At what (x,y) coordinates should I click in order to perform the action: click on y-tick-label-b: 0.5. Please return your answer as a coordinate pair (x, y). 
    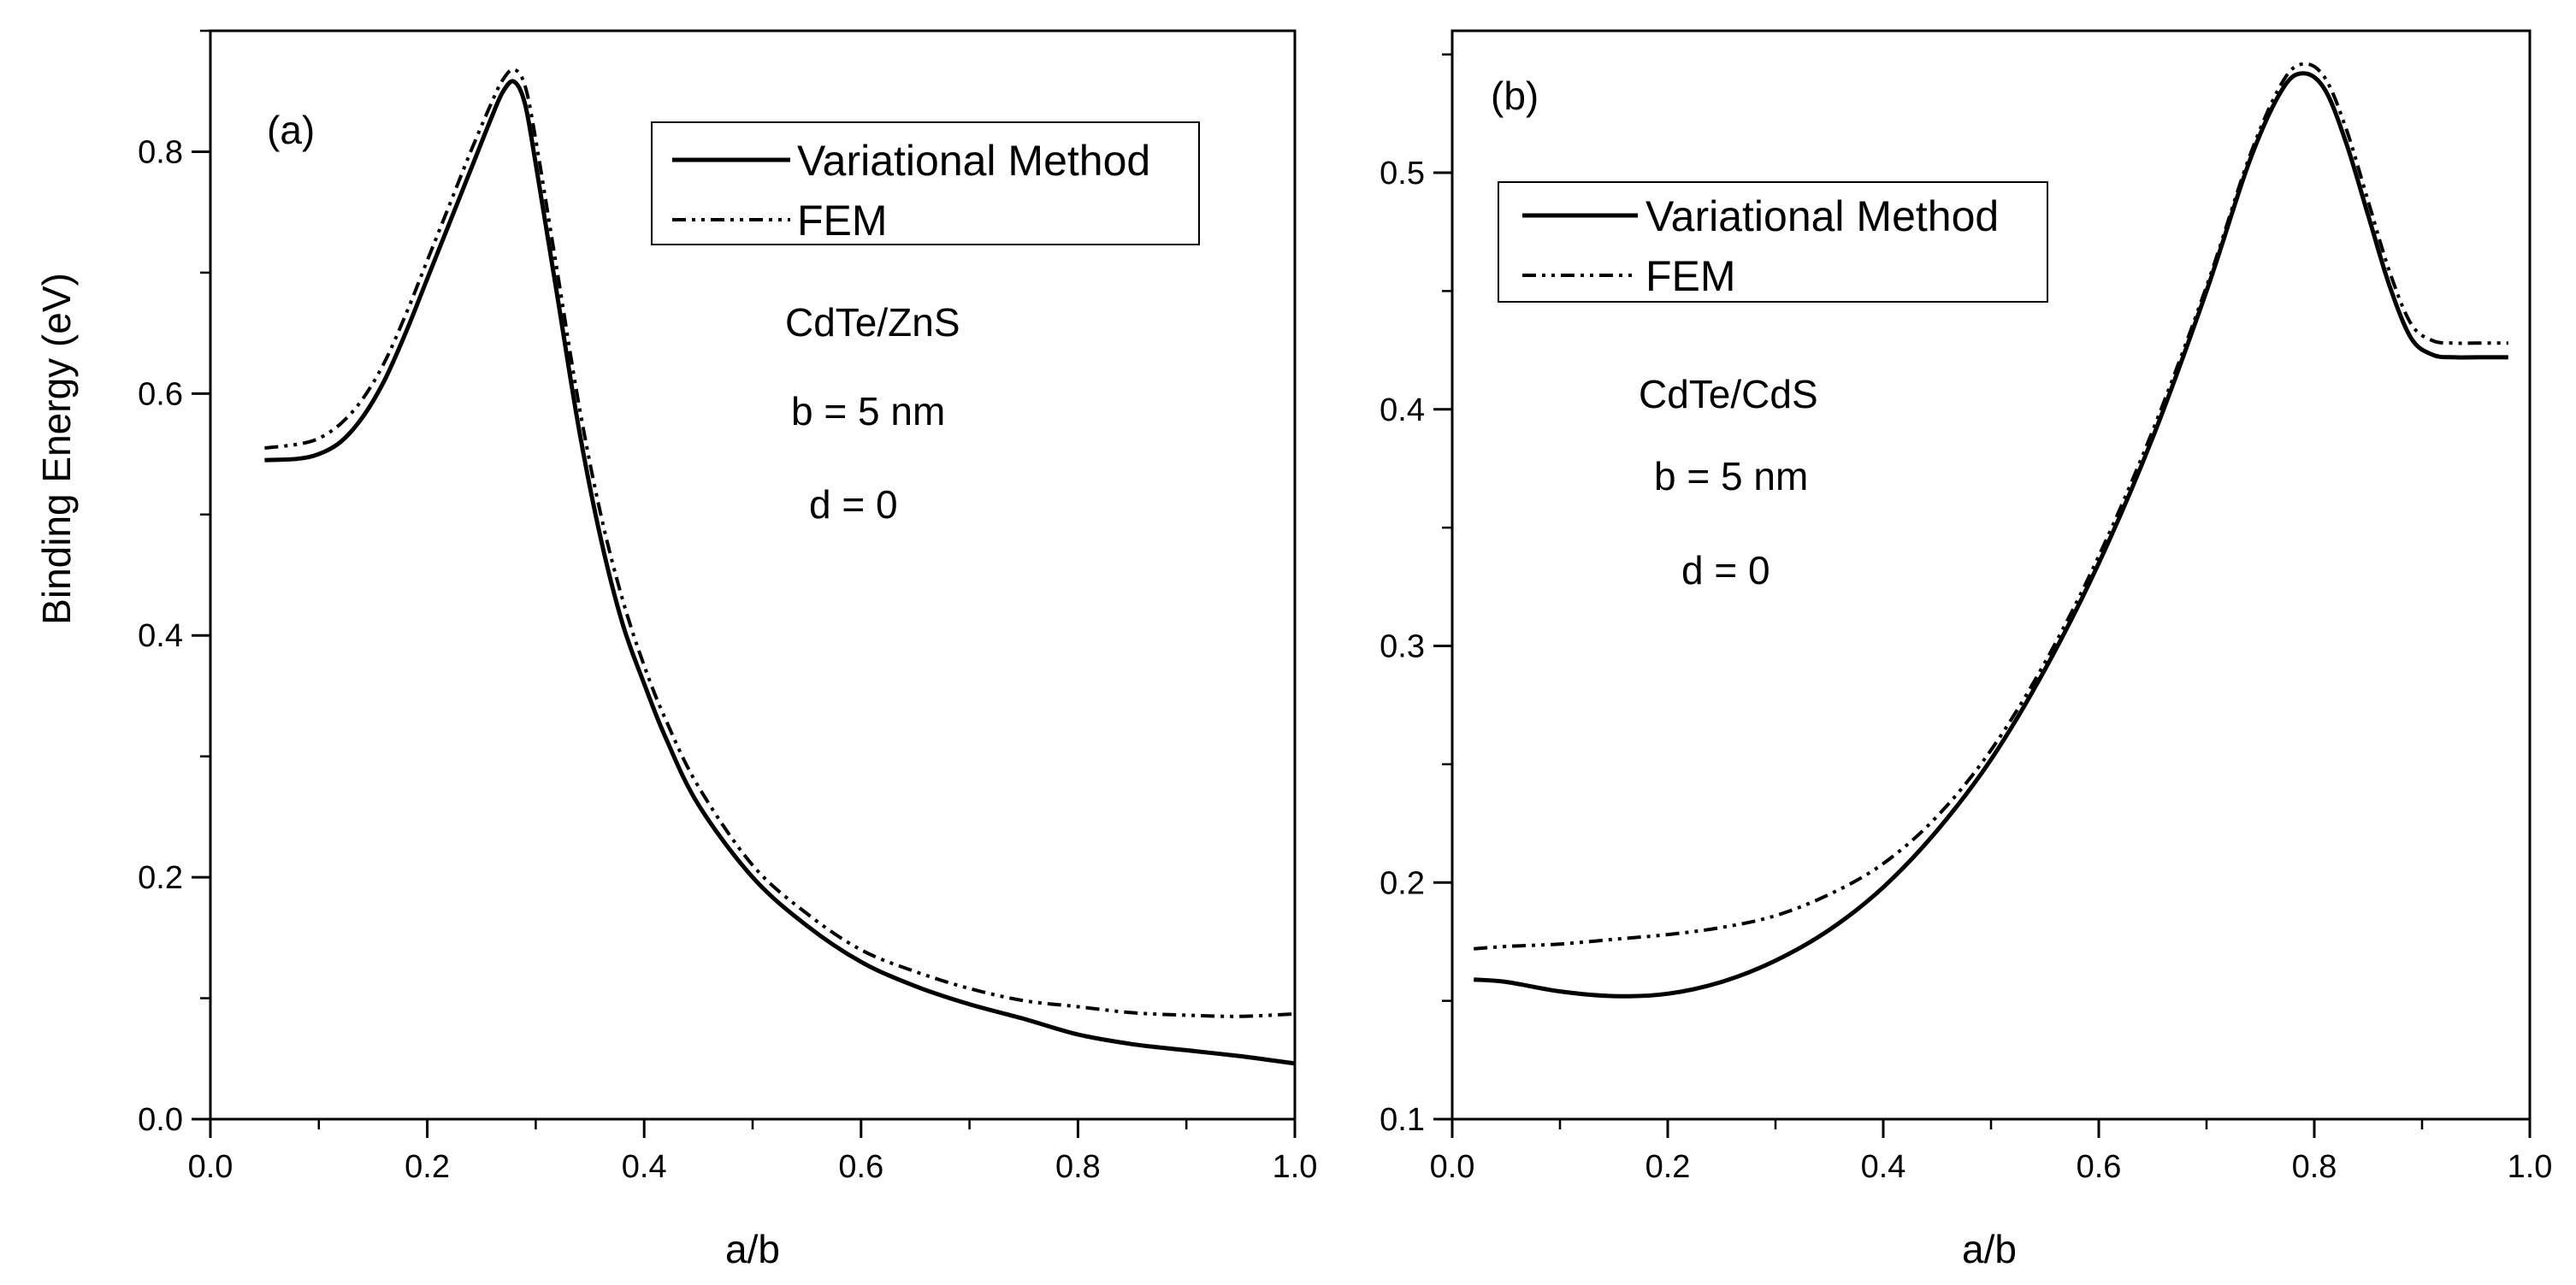
    Looking at the image, I should click on (1402, 174).